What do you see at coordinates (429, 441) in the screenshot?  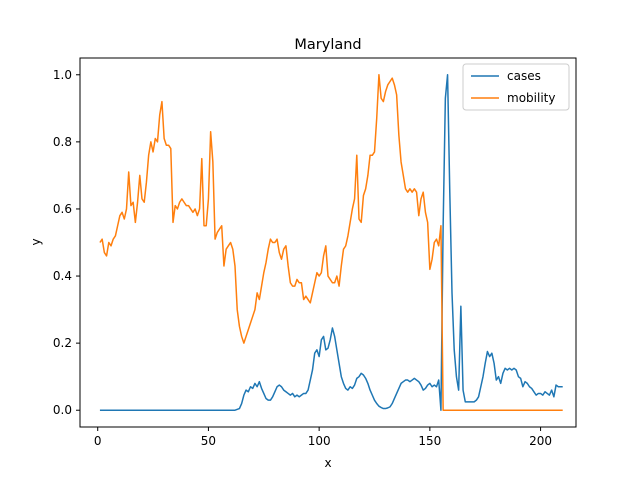 I see `x-tick-label: 150` at bounding box center [429, 441].